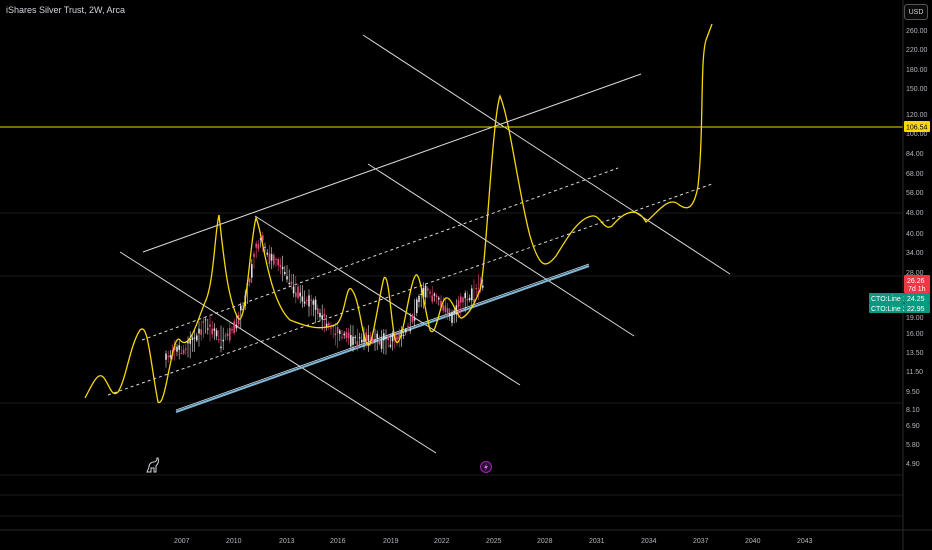 Image resolution: width=932 pixels, height=550 pixels. Describe the element at coordinates (913, 445) in the screenshot. I see `price-tick: 5.80` at that location.